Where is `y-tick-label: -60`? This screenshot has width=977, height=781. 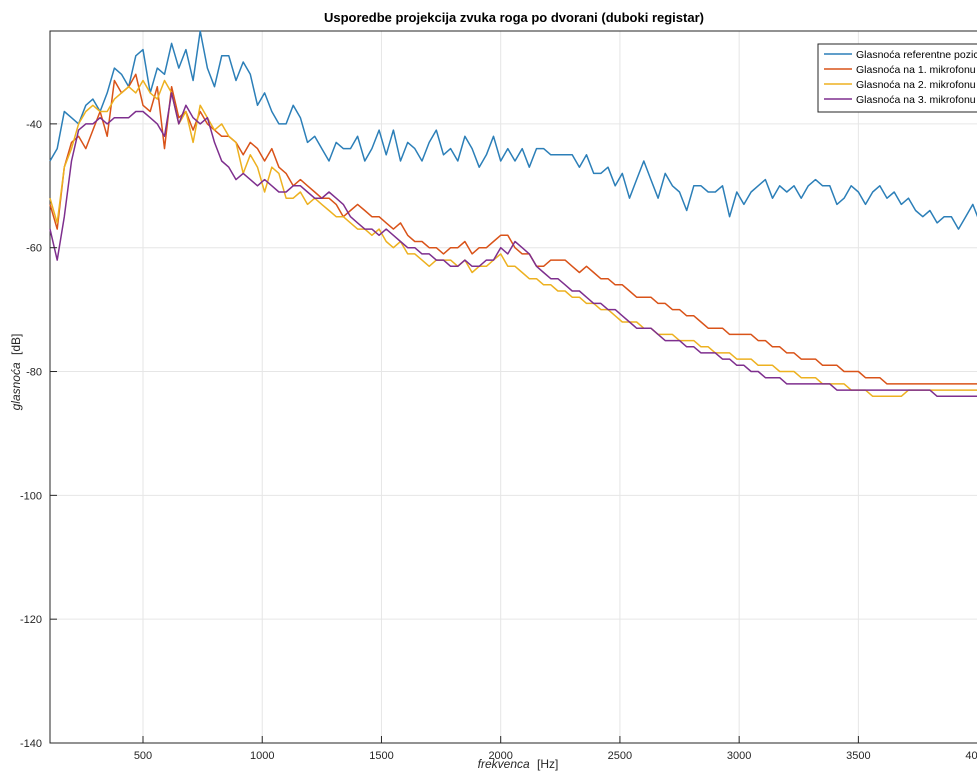 y-tick-label: -60 is located at coordinates (34, 249).